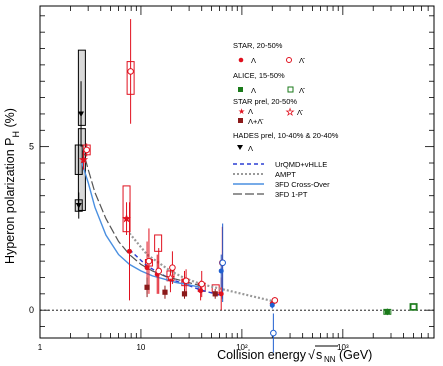 The image size is (443, 366). Describe the element at coordinates (250, 111) in the screenshot. I see `legend-starprel-lambda-label: Λ` at that location.